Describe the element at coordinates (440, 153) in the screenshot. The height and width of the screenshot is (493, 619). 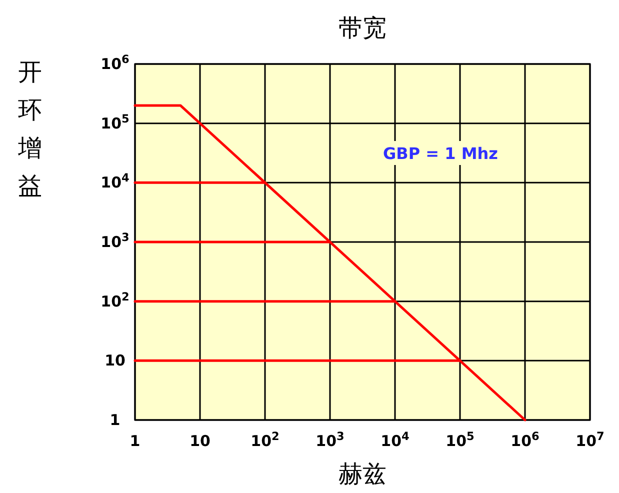
I see `annotation: GBP = 1 Mhz` at that location.